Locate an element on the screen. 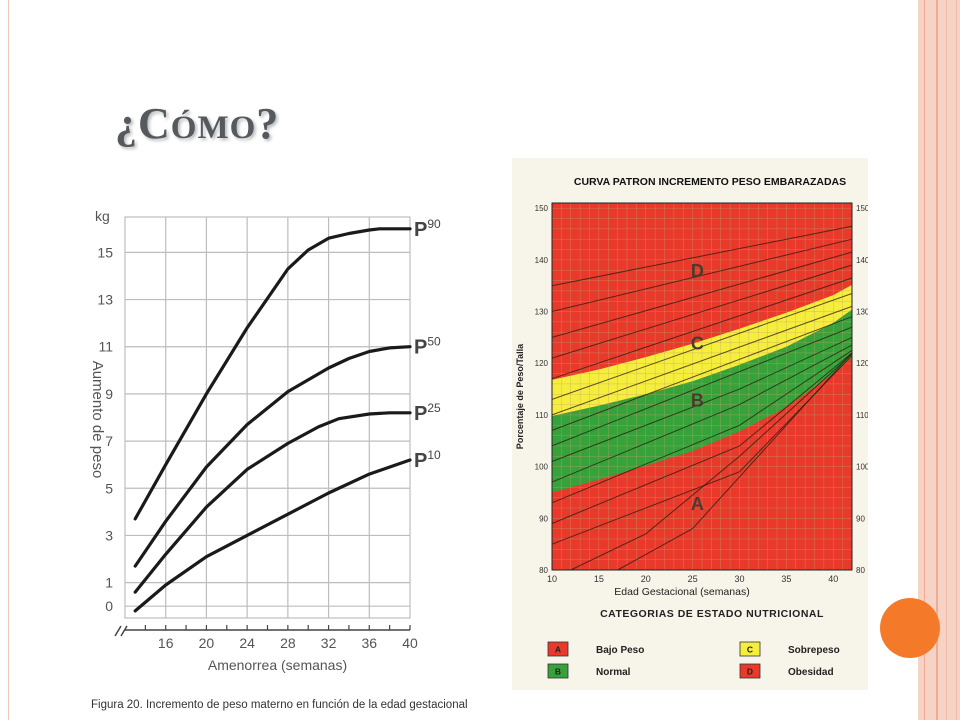  y-tick-label: 3 is located at coordinates (109, 535).